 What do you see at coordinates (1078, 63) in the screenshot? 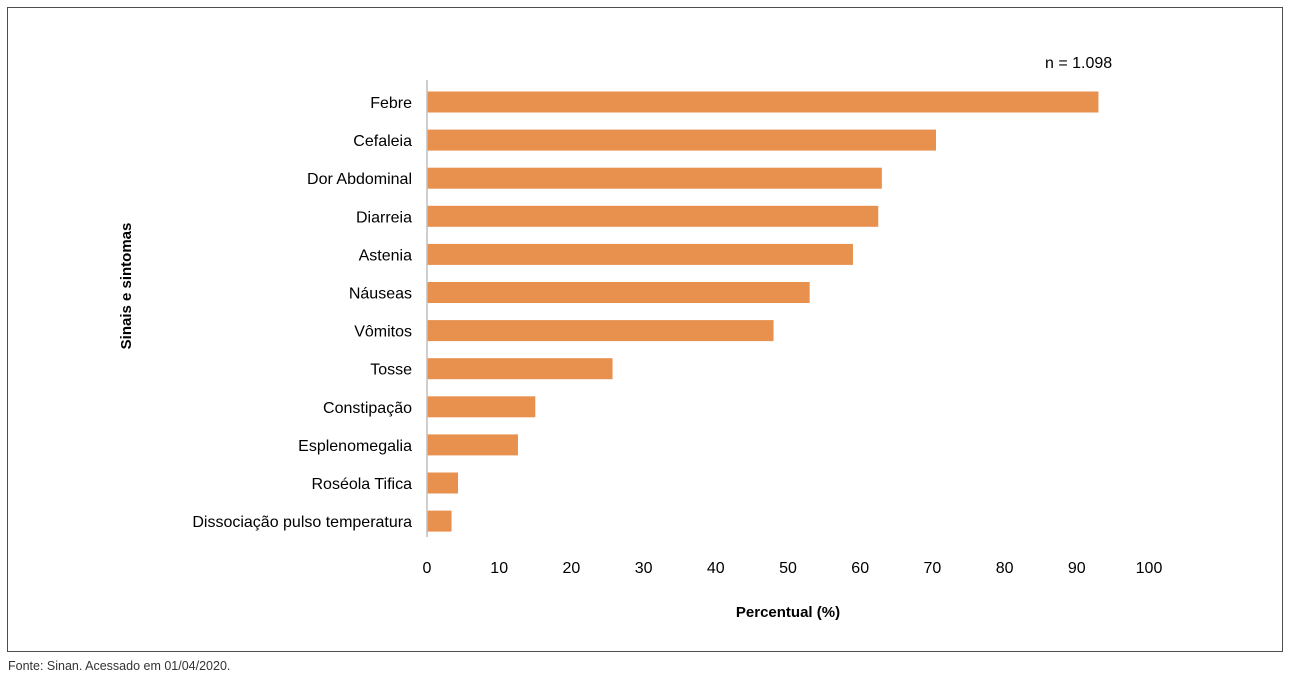
I see `sample-size-annotation: n = 1.098` at bounding box center [1078, 63].